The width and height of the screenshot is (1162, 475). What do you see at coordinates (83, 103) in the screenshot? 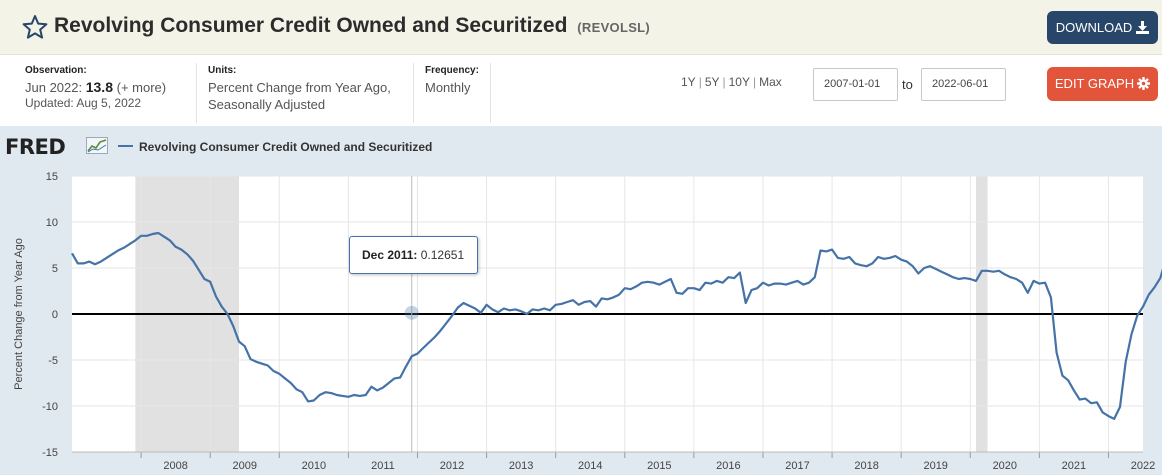
I see `updated-date: Updated: Aug 5, 2022` at bounding box center [83, 103].